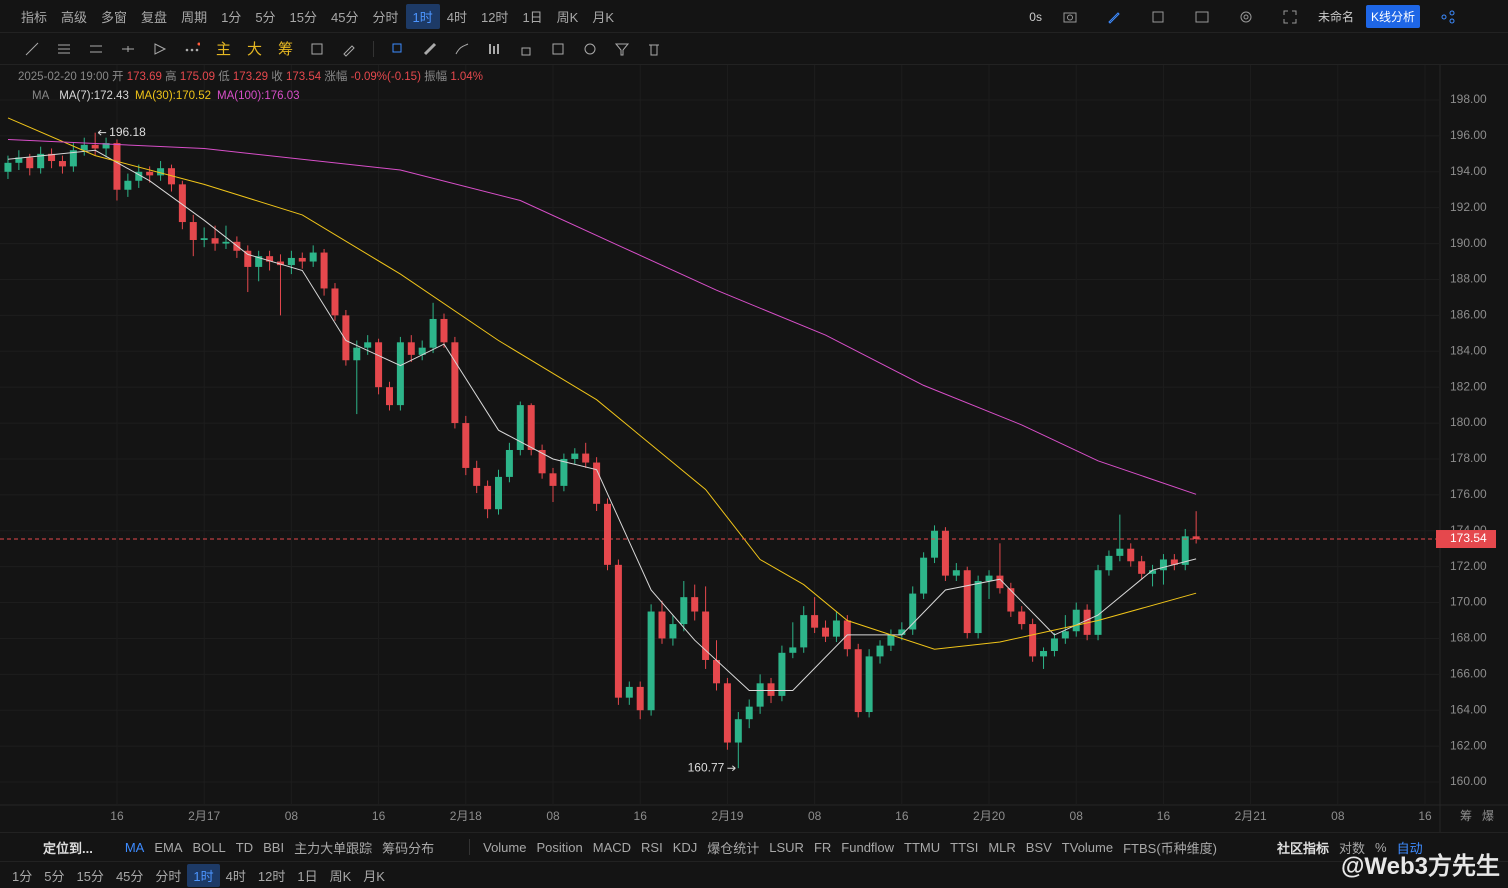  Describe the element at coordinates (1038, 847) in the screenshot. I see `sub-indicator: BSV` at that location.